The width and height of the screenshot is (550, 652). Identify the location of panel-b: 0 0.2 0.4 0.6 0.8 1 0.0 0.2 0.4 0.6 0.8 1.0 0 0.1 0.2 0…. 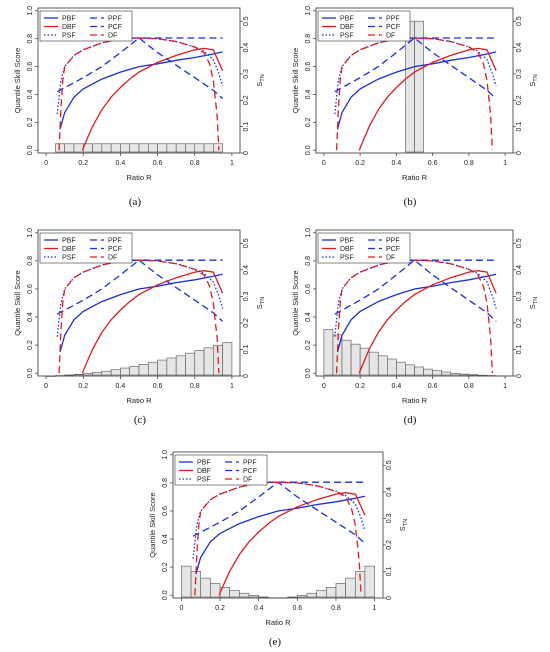
(415, 107).